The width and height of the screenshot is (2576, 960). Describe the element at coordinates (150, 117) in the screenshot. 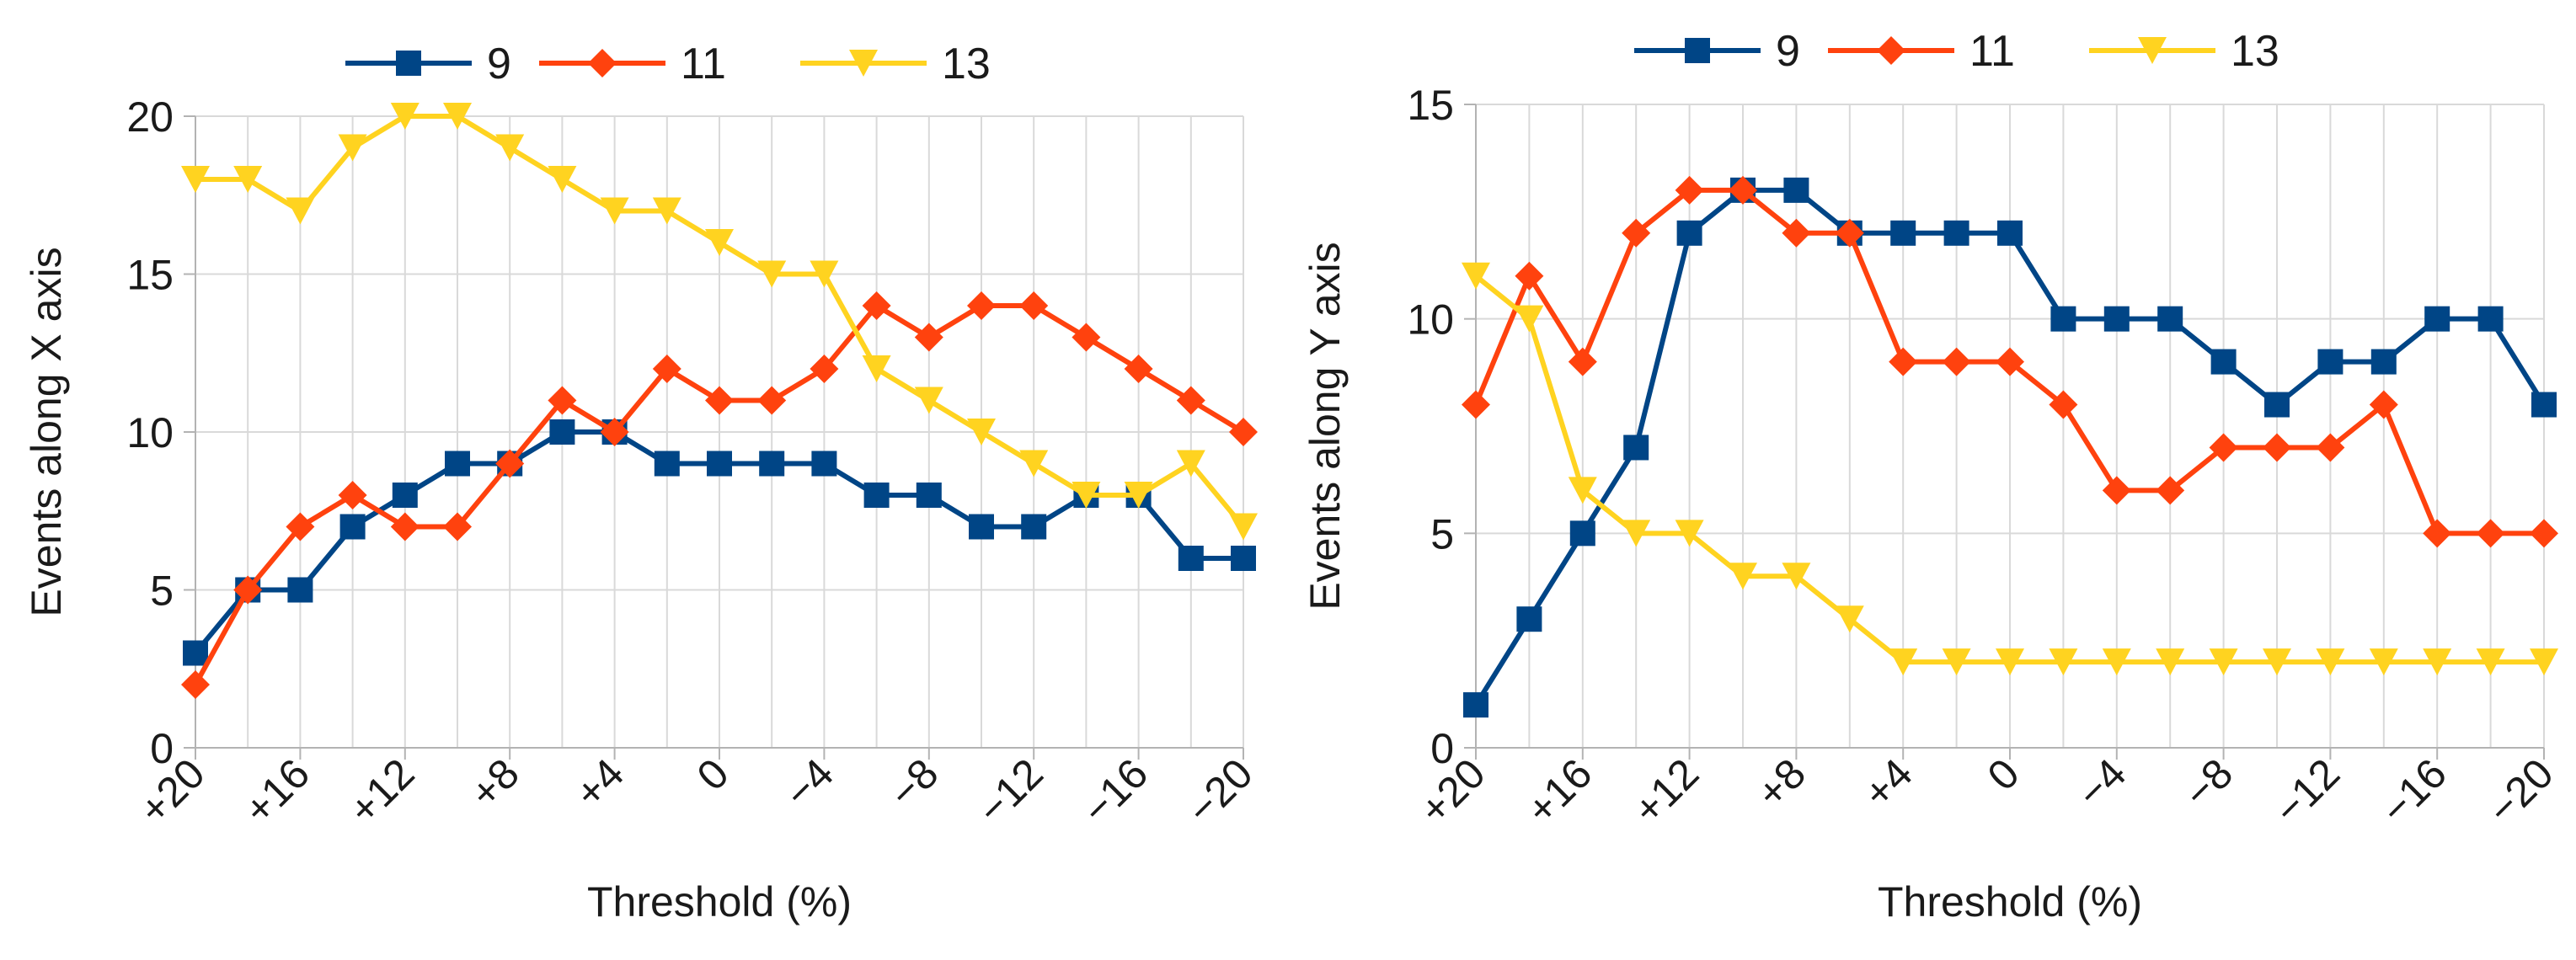

I see `y-tick-label: 20` at that location.